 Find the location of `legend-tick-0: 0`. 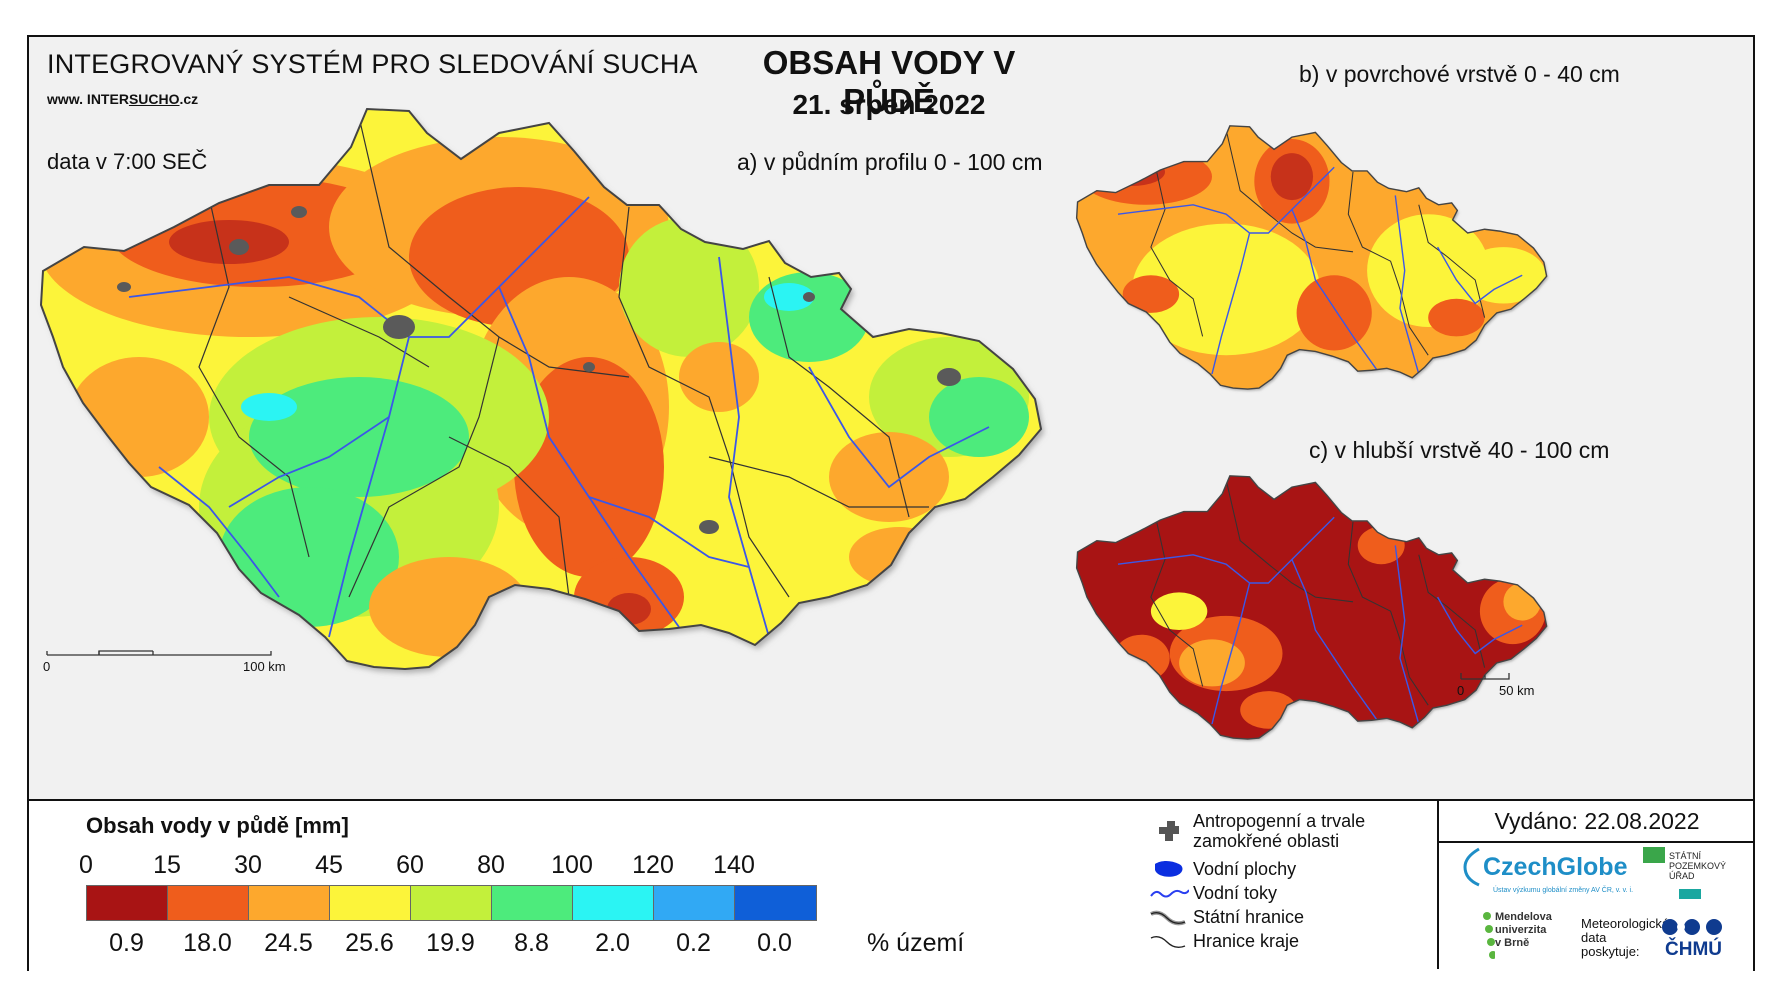

legend-tick-0: 0 is located at coordinates (86, 865).